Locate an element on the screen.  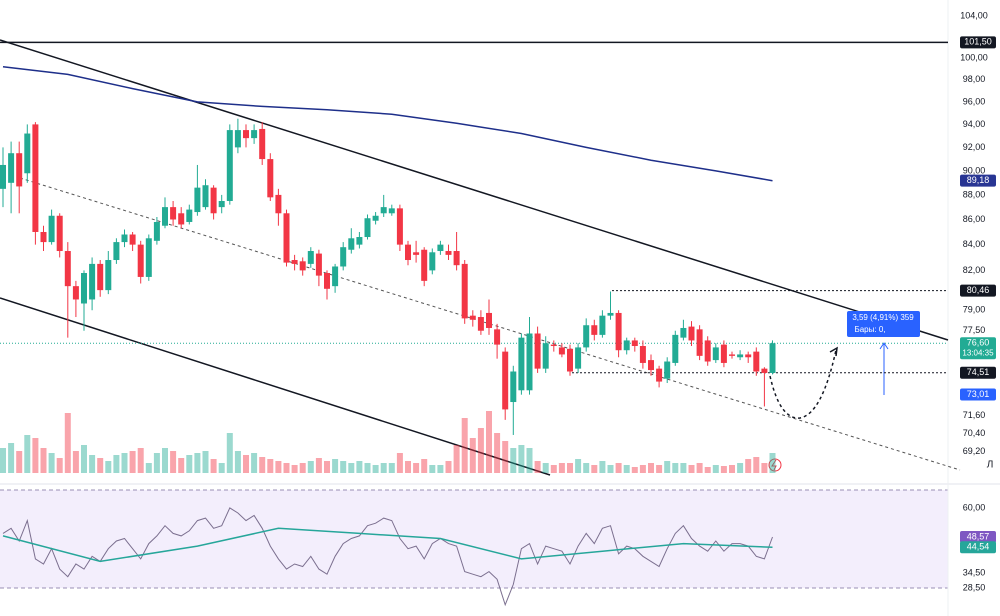
rsi-line is located at coordinates (387, 557).